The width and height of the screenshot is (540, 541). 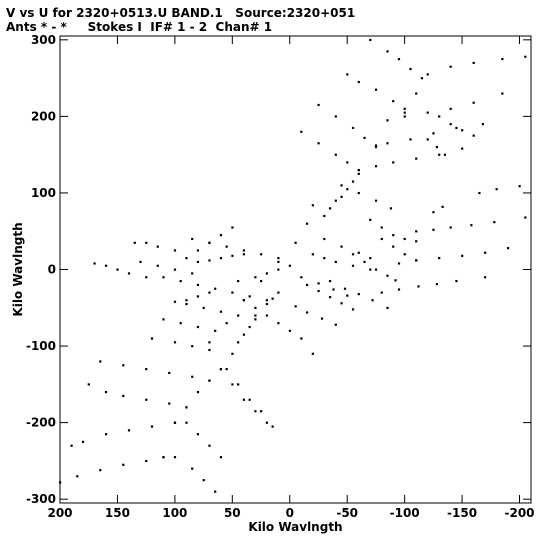 I want to click on y-tick-label: 300, so click(x=43, y=40).